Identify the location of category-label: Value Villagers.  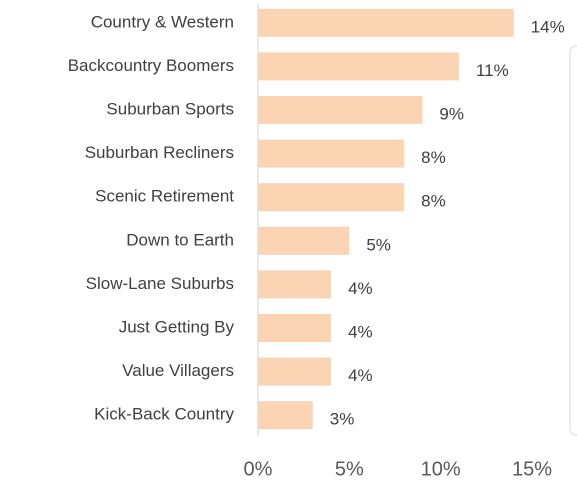
(178, 370).